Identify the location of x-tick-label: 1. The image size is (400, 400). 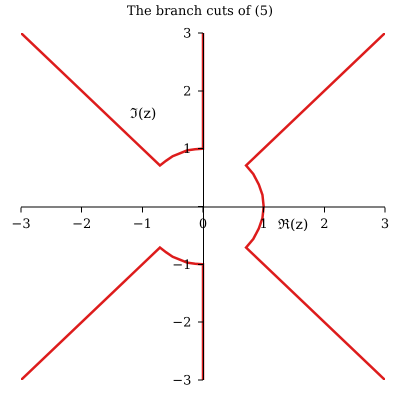
(264, 224).